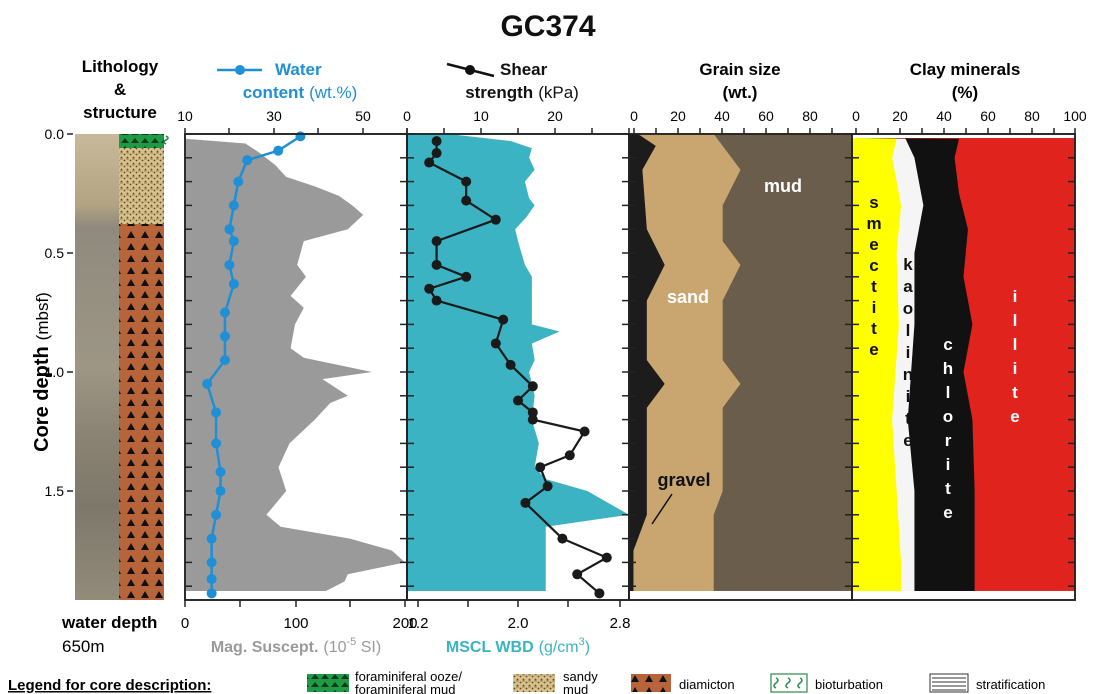  Describe the element at coordinates (518, 623) in the screenshot. I see `wbd-bottom-tick: 2.0` at that location.